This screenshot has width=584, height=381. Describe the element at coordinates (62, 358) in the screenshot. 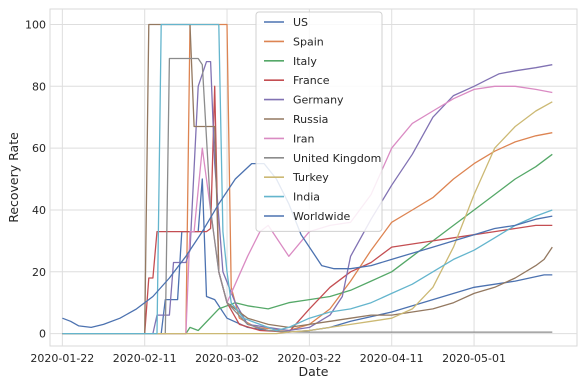

I see `x-tick-label: 2020-01-22` at that location.